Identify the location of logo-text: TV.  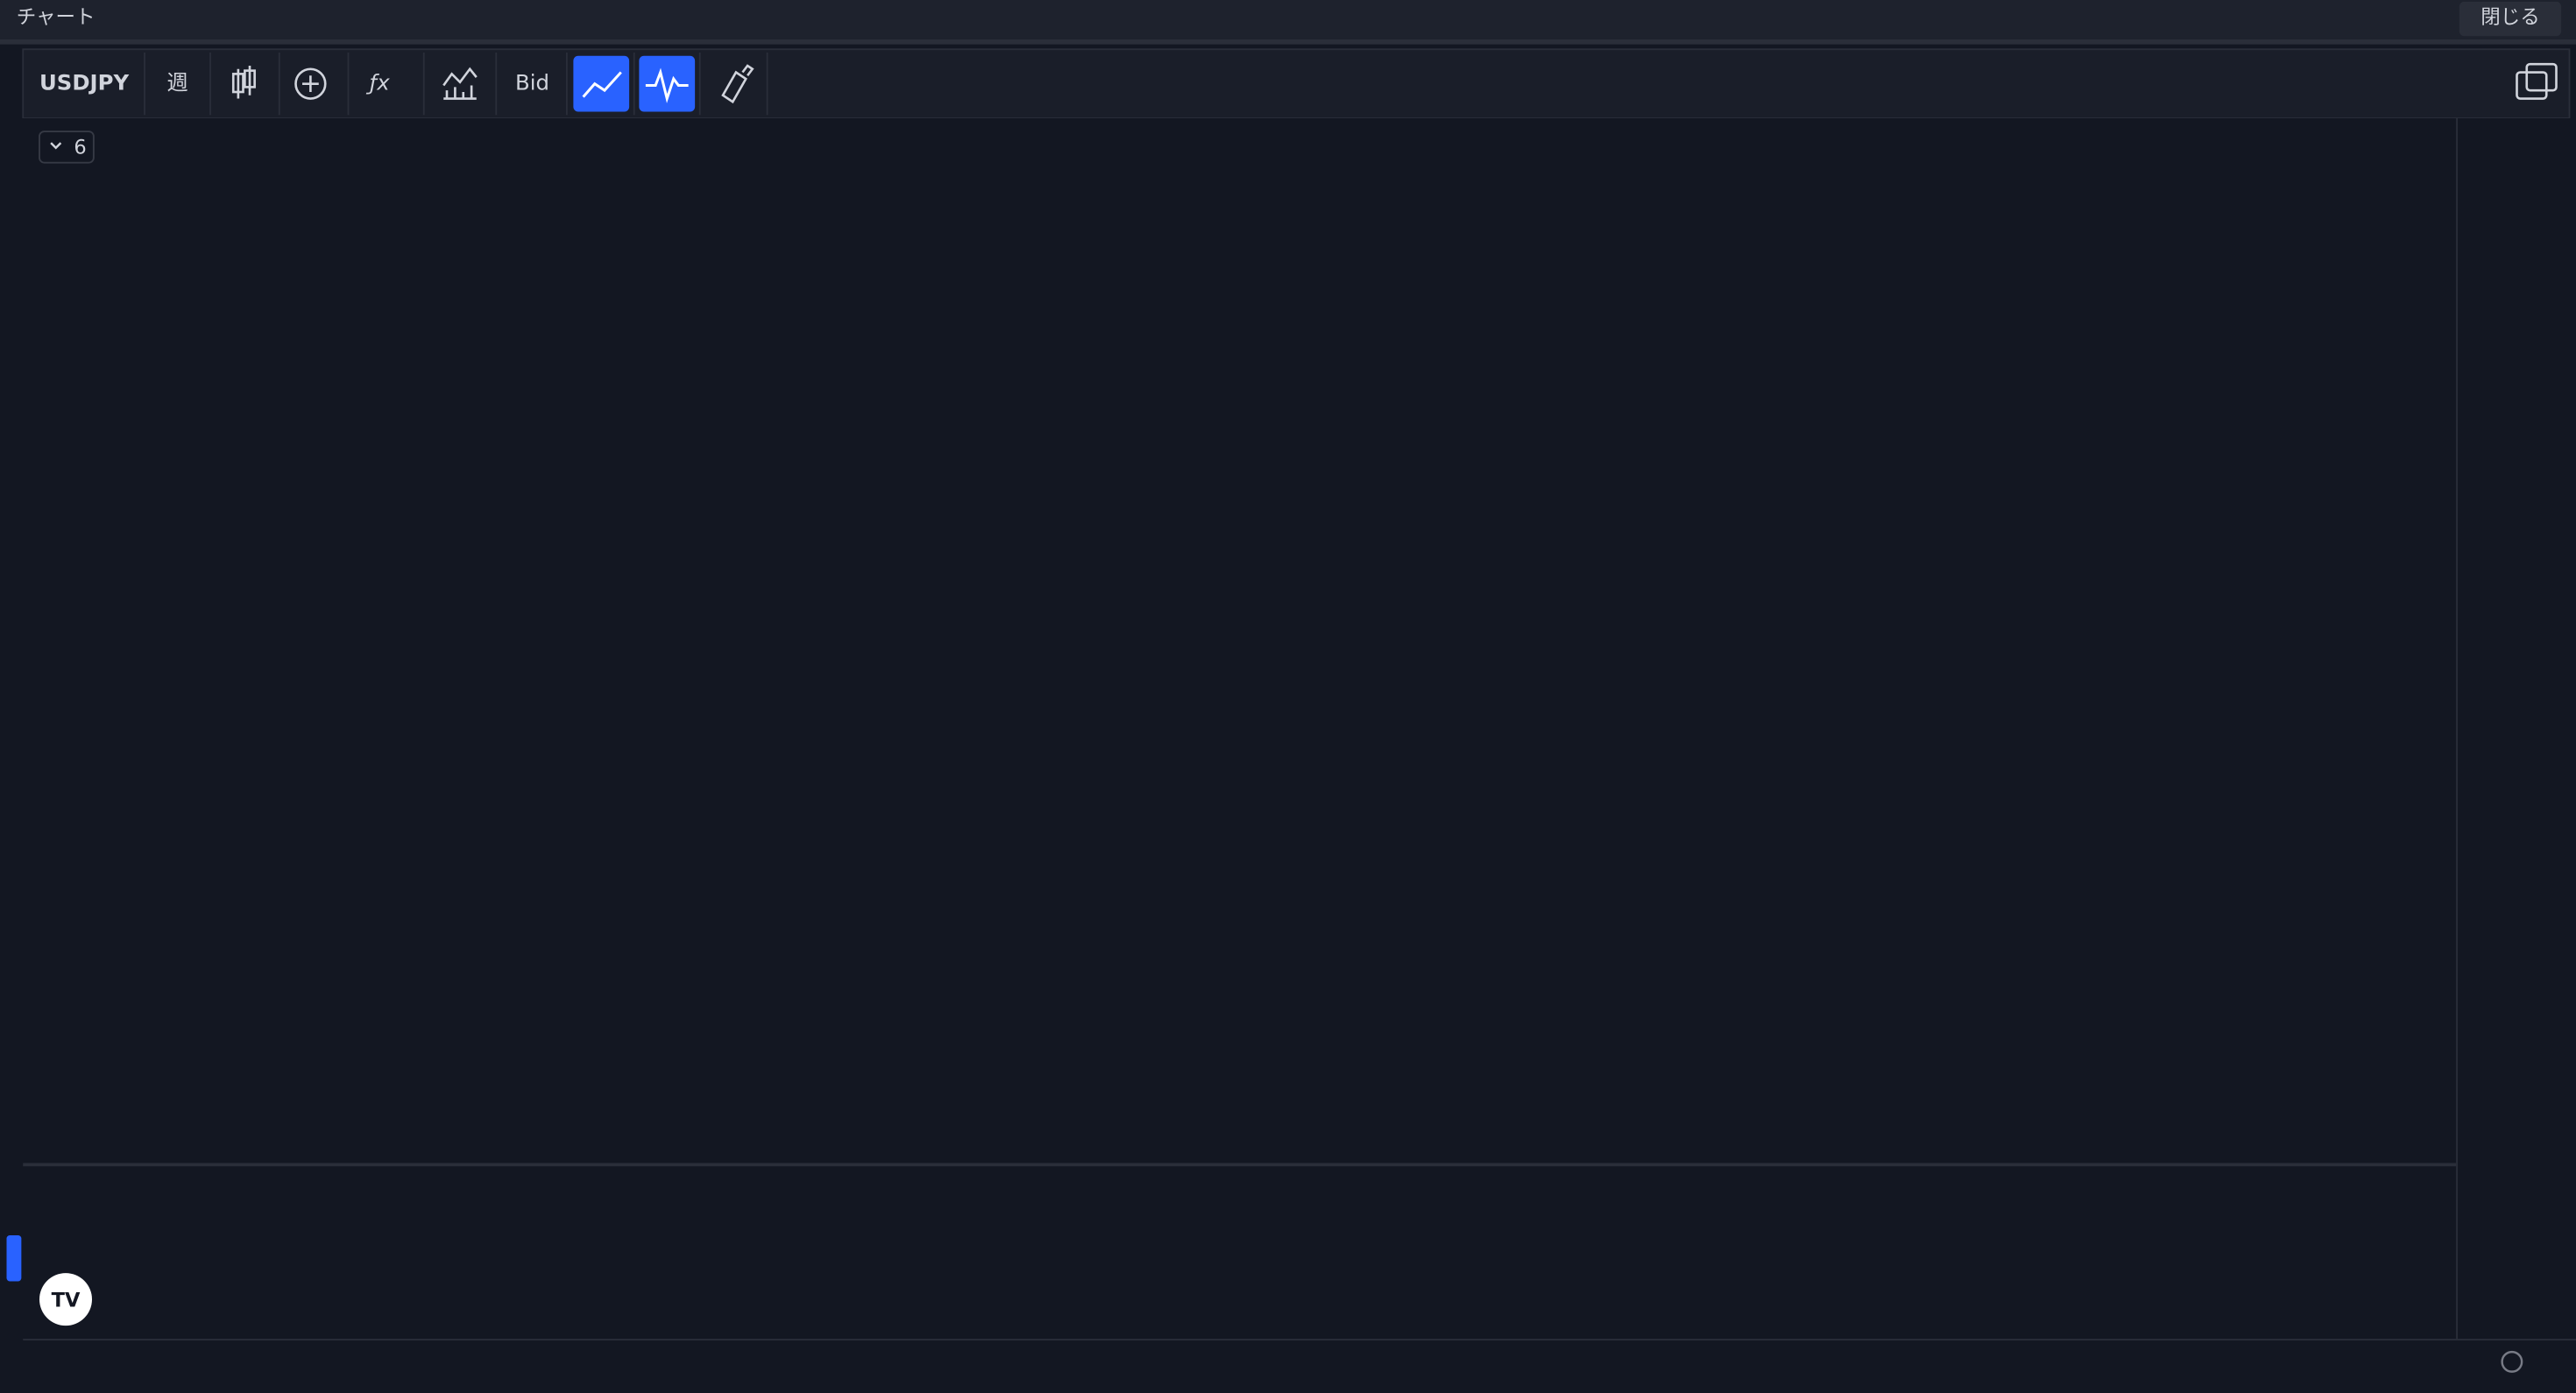
(66, 1301).